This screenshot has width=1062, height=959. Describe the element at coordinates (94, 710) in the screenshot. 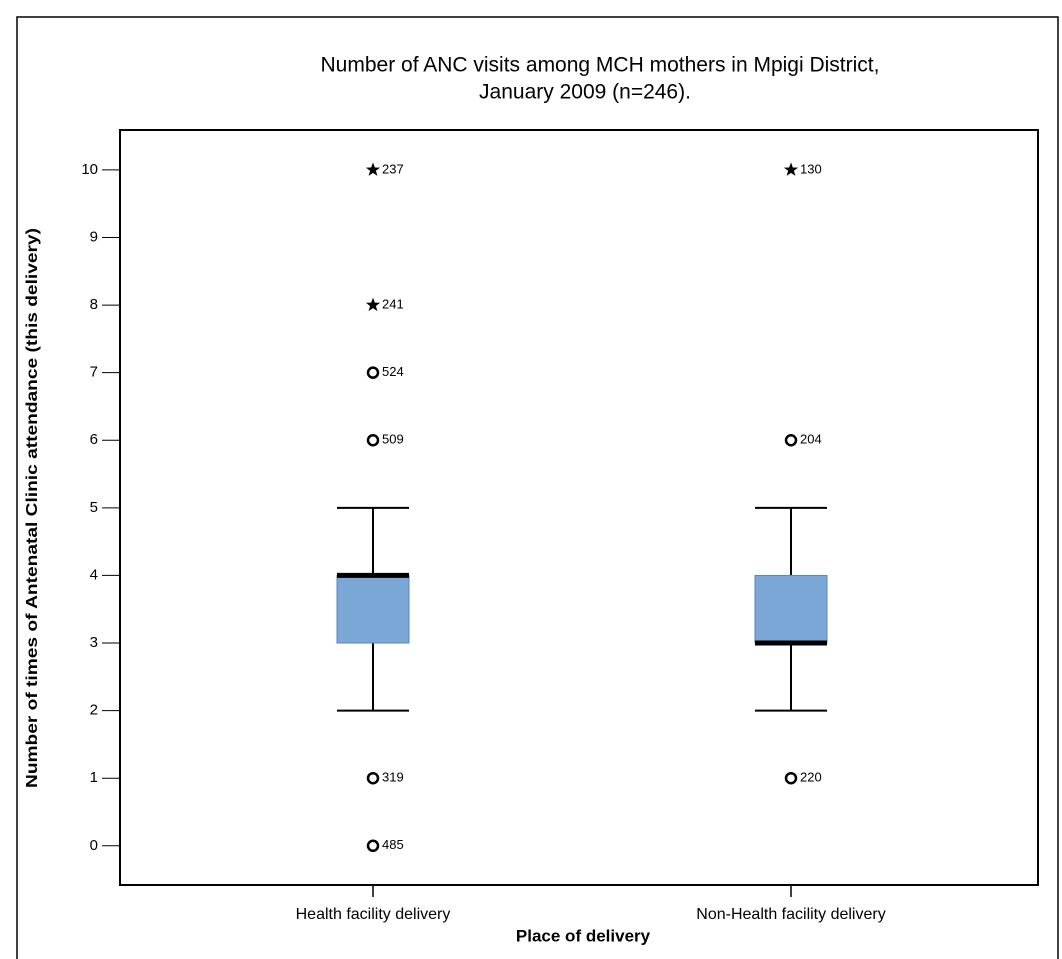

I see `y-tick-label: 2` at that location.